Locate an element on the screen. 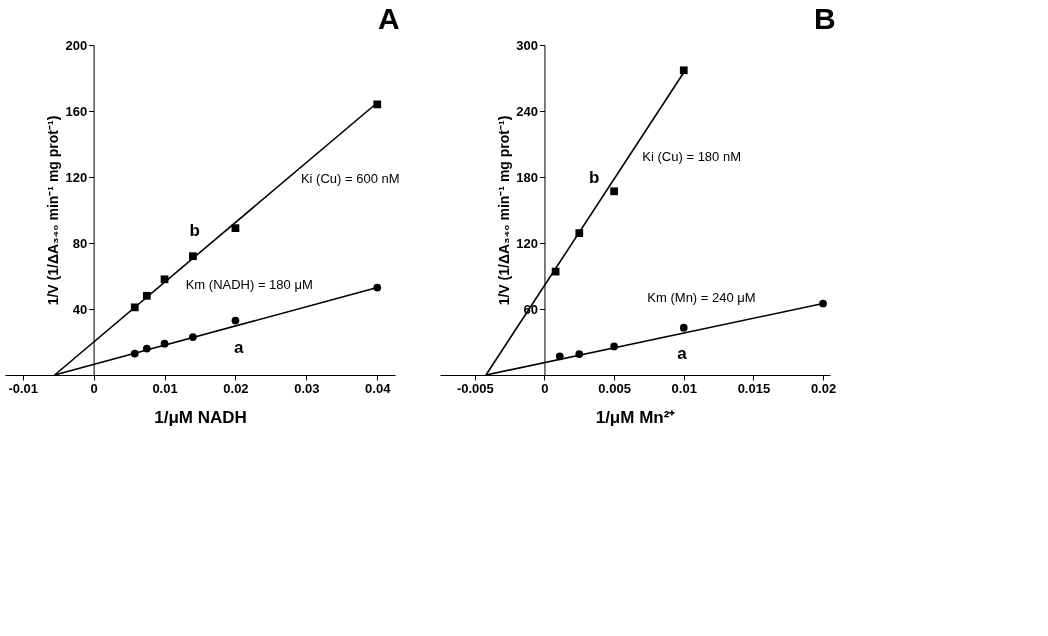  x-tick-label: -0.005 is located at coordinates (475, 388).